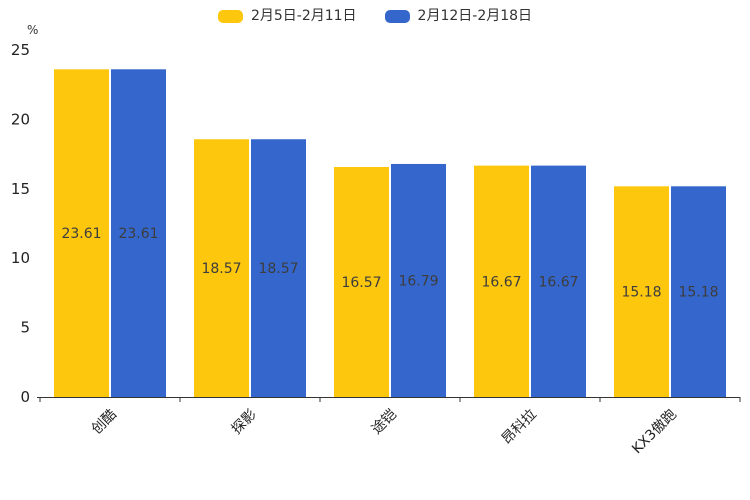 This screenshot has width=750, height=500. I want to click on bar-series-1-KX3傲跑, so click(641, 291).